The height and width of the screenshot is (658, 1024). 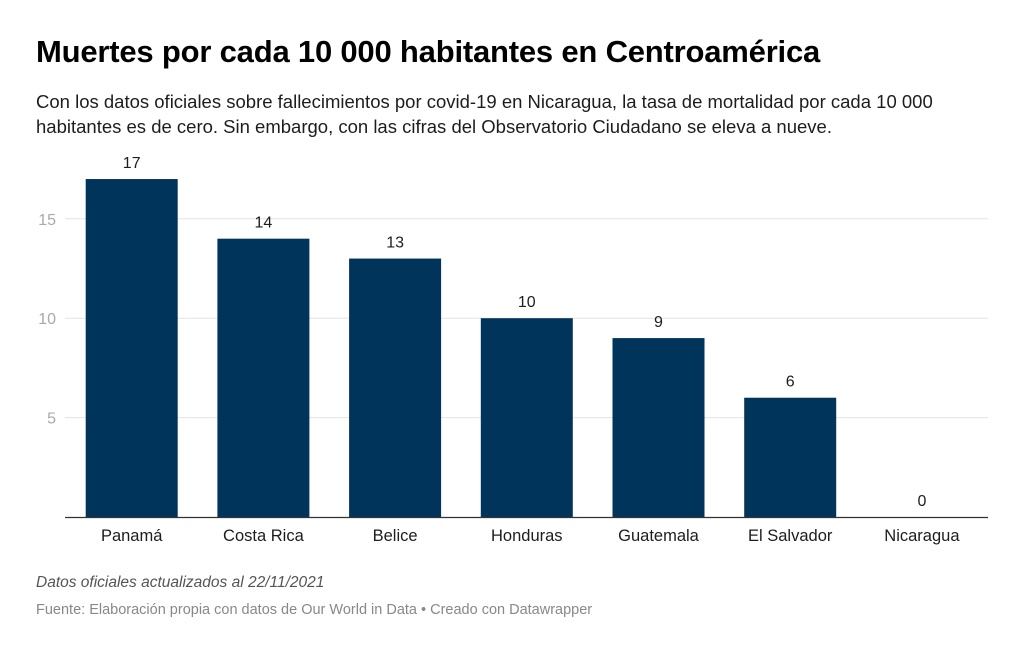 I want to click on y-tick-label: 10, so click(x=47, y=319).